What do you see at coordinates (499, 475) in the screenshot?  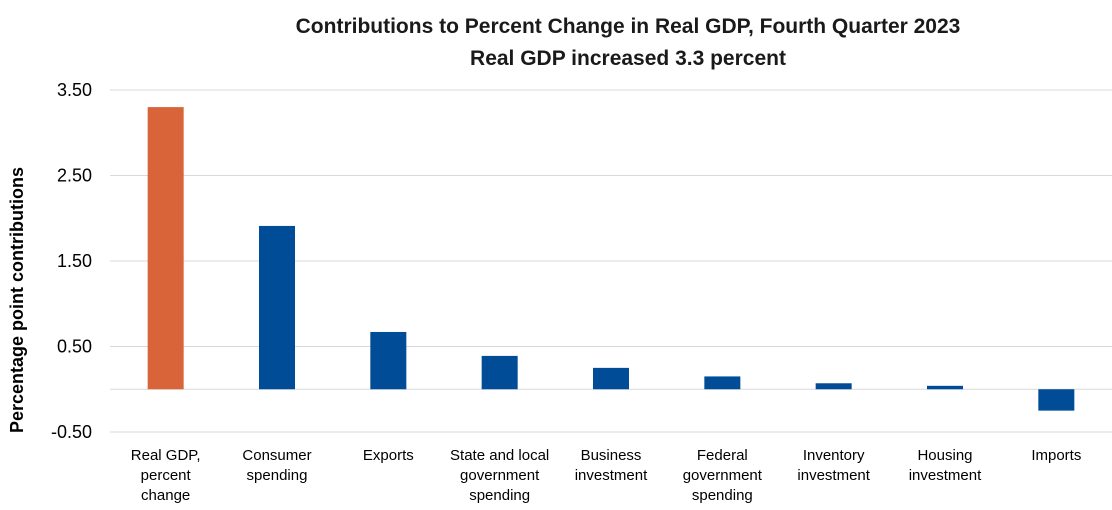 I see `x-category-label: State and local government spending` at bounding box center [499, 475].